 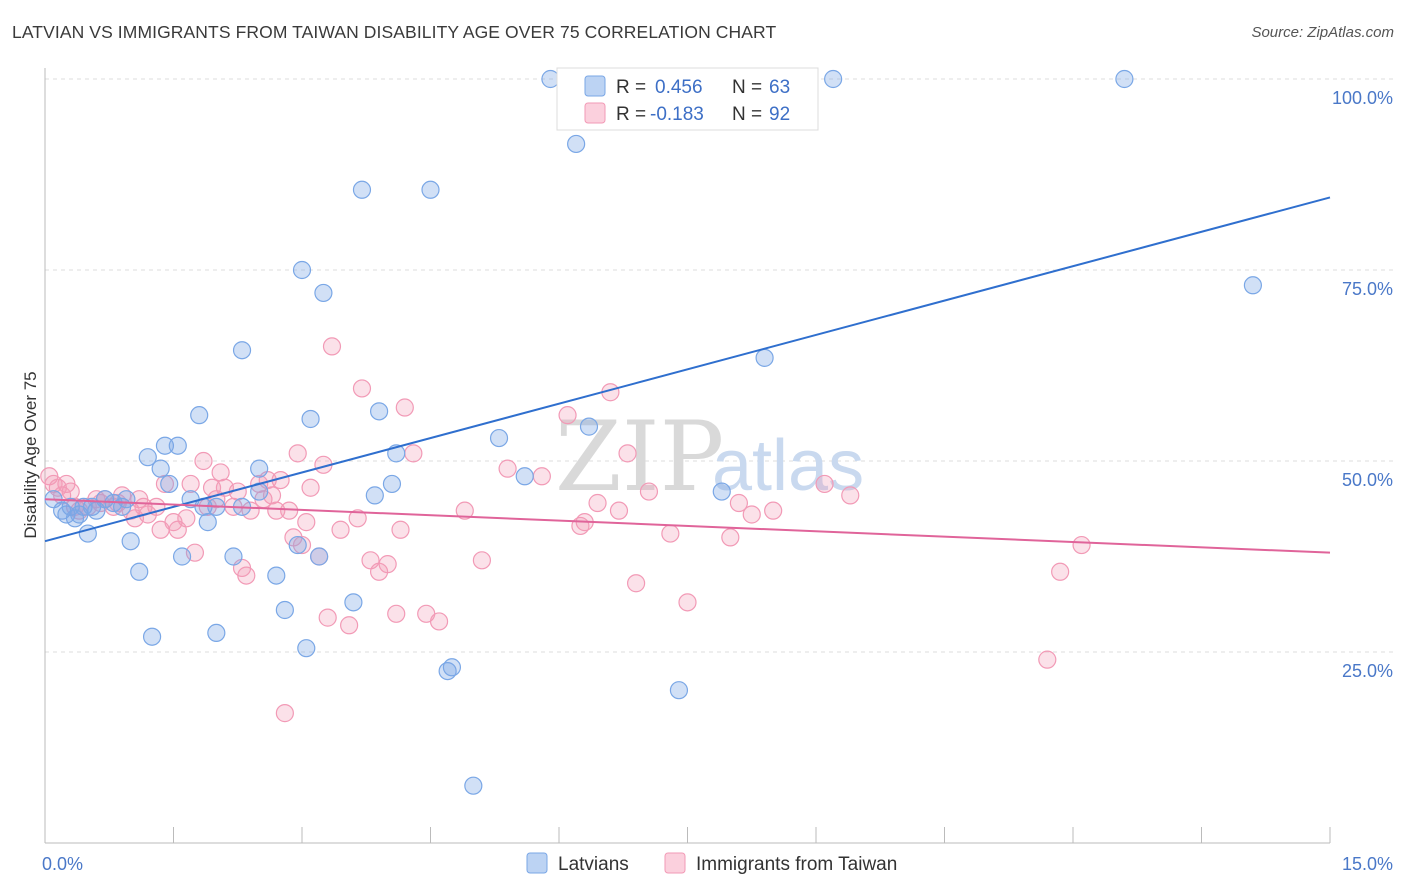 What do you see at coordinates (1362, 98) in the screenshot?
I see `y-tick-label-100: 100.0%` at bounding box center [1362, 98].